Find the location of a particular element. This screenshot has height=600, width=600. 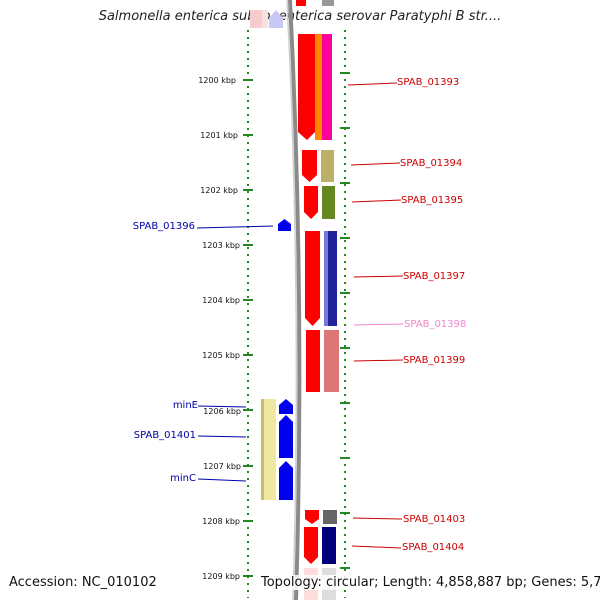

gene-bar-01397b is located at coordinates (332, 278).